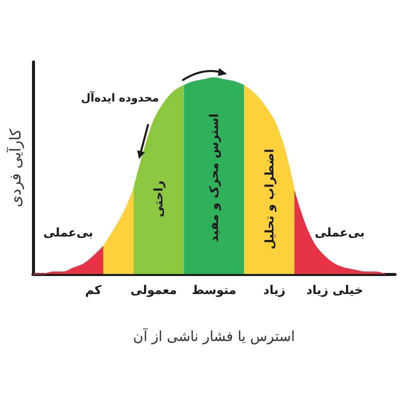 This screenshot has height=400, width=400. Describe the element at coordinates (274, 290) in the screenshot. I see `x-tick-label: زیاد` at that location.